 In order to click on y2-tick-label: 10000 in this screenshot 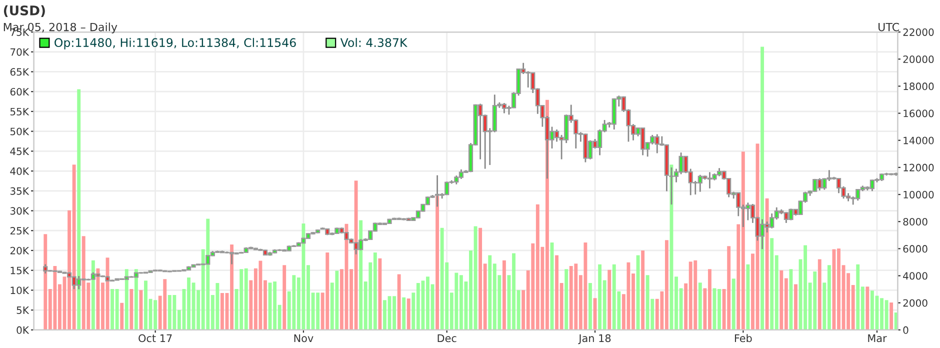, I will do `click(919, 194)`.